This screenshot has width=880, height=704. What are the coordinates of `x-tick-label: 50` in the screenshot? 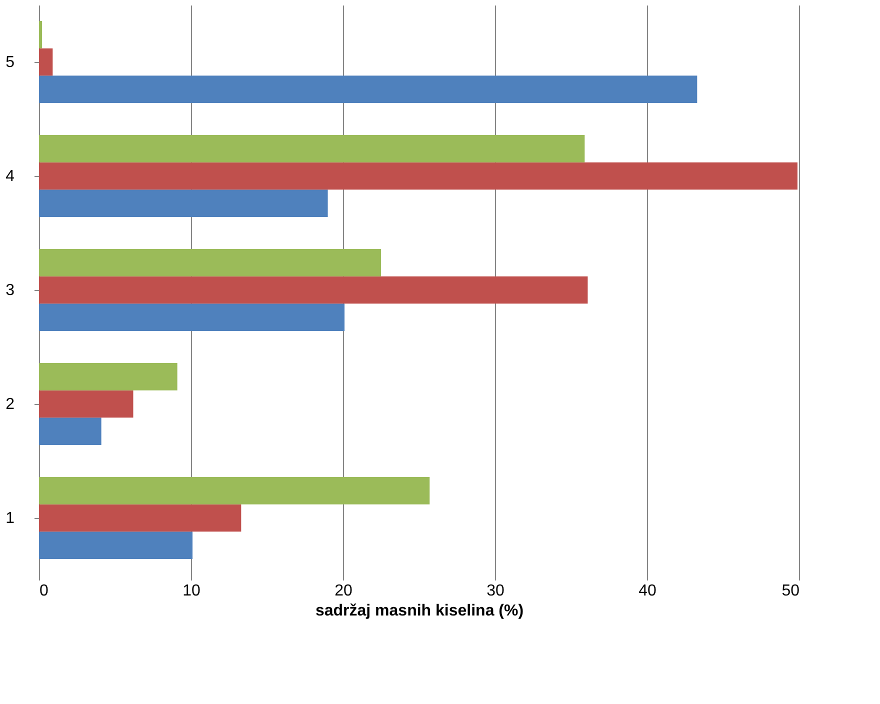 It's located at (791, 591).